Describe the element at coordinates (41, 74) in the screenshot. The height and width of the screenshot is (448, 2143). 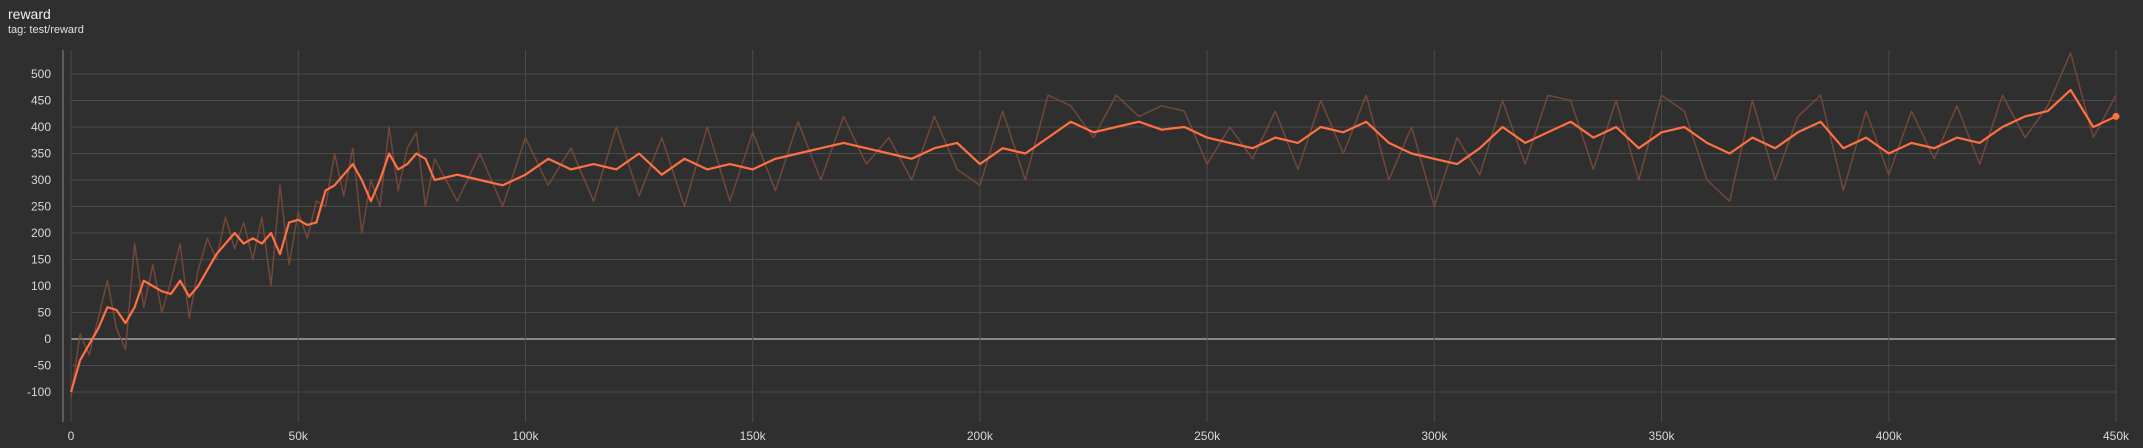
I see `y-tick-label: 500` at that location.